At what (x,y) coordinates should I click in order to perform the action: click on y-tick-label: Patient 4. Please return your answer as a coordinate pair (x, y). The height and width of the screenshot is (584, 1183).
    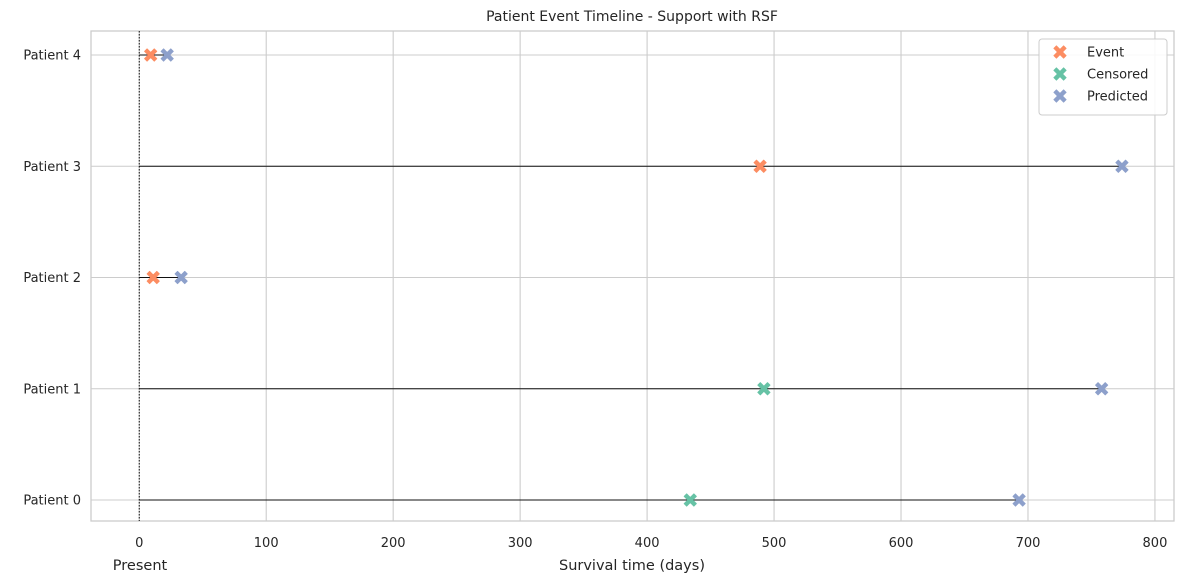
    Looking at the image, I should click on (52, 56).